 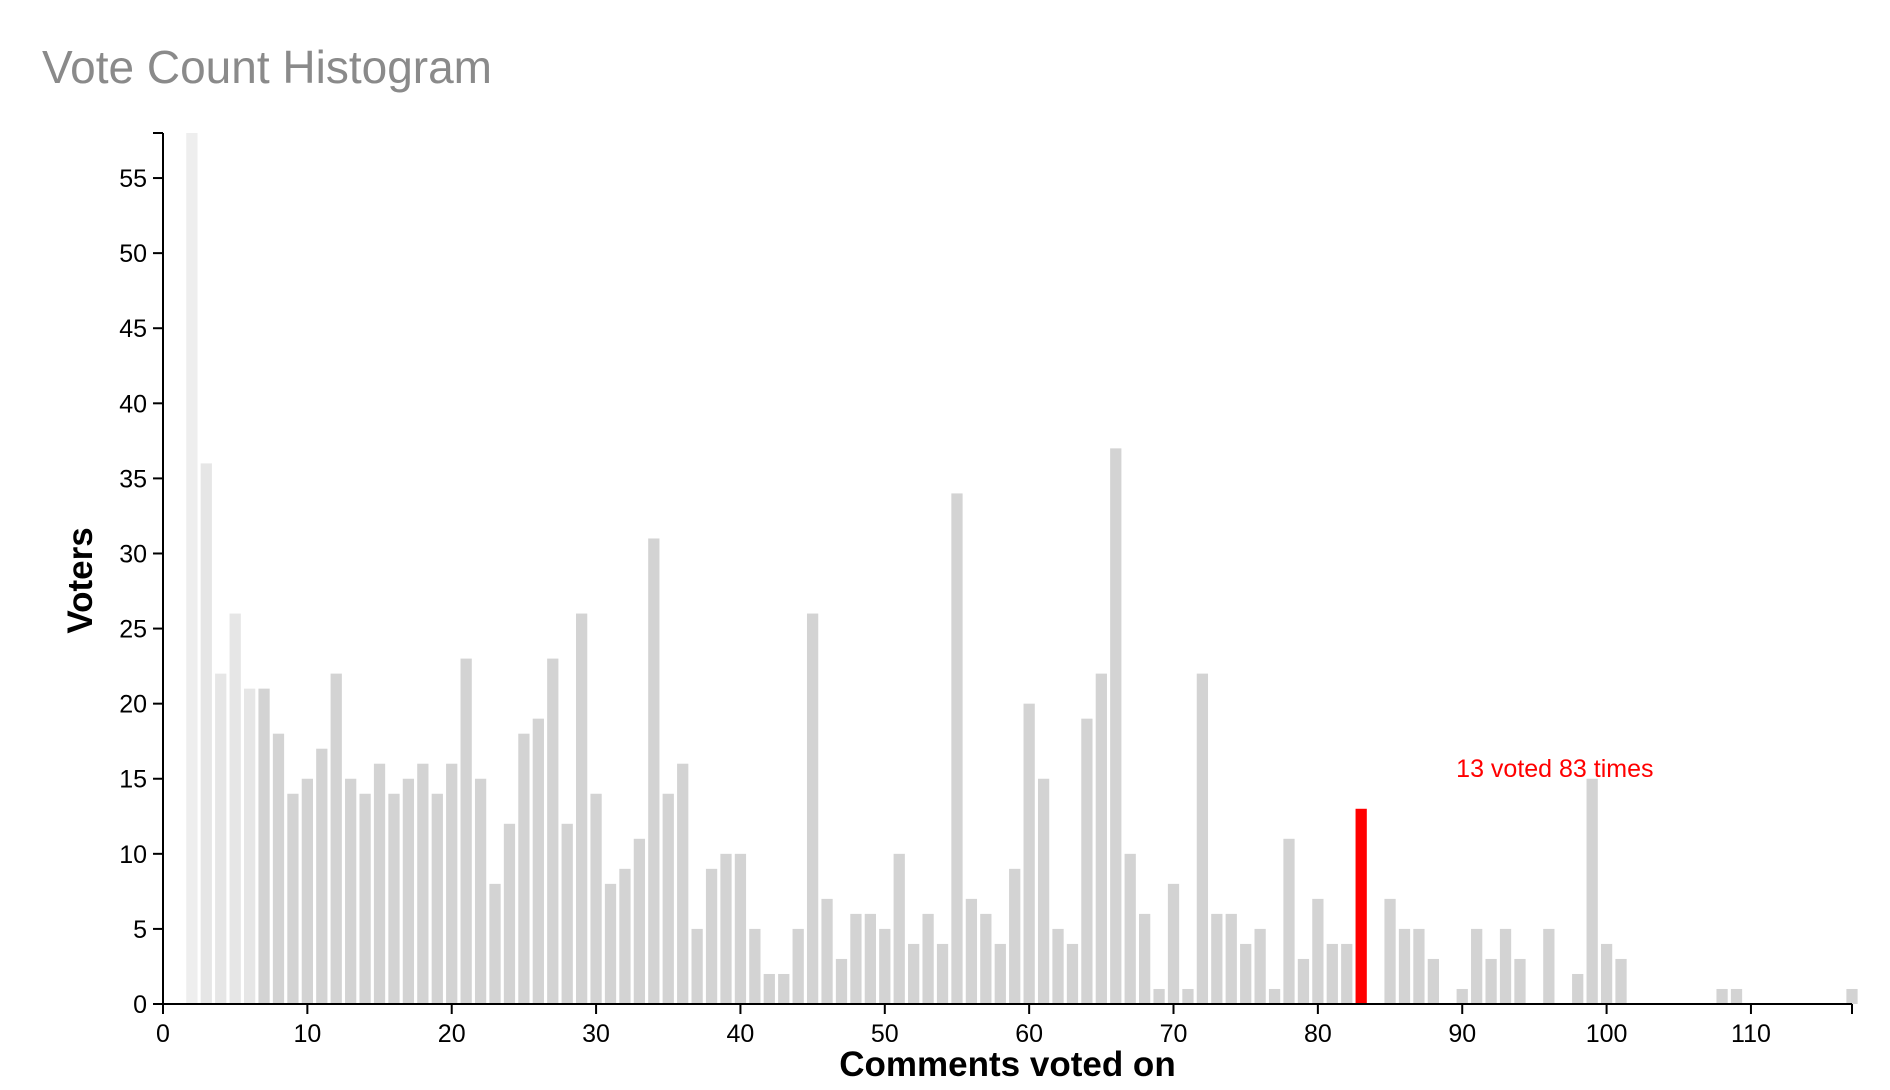 What do you see at coordinates (133, 630) in the screenshot?
I see `y-tick-label: 25` at bounding box center [133, 630].